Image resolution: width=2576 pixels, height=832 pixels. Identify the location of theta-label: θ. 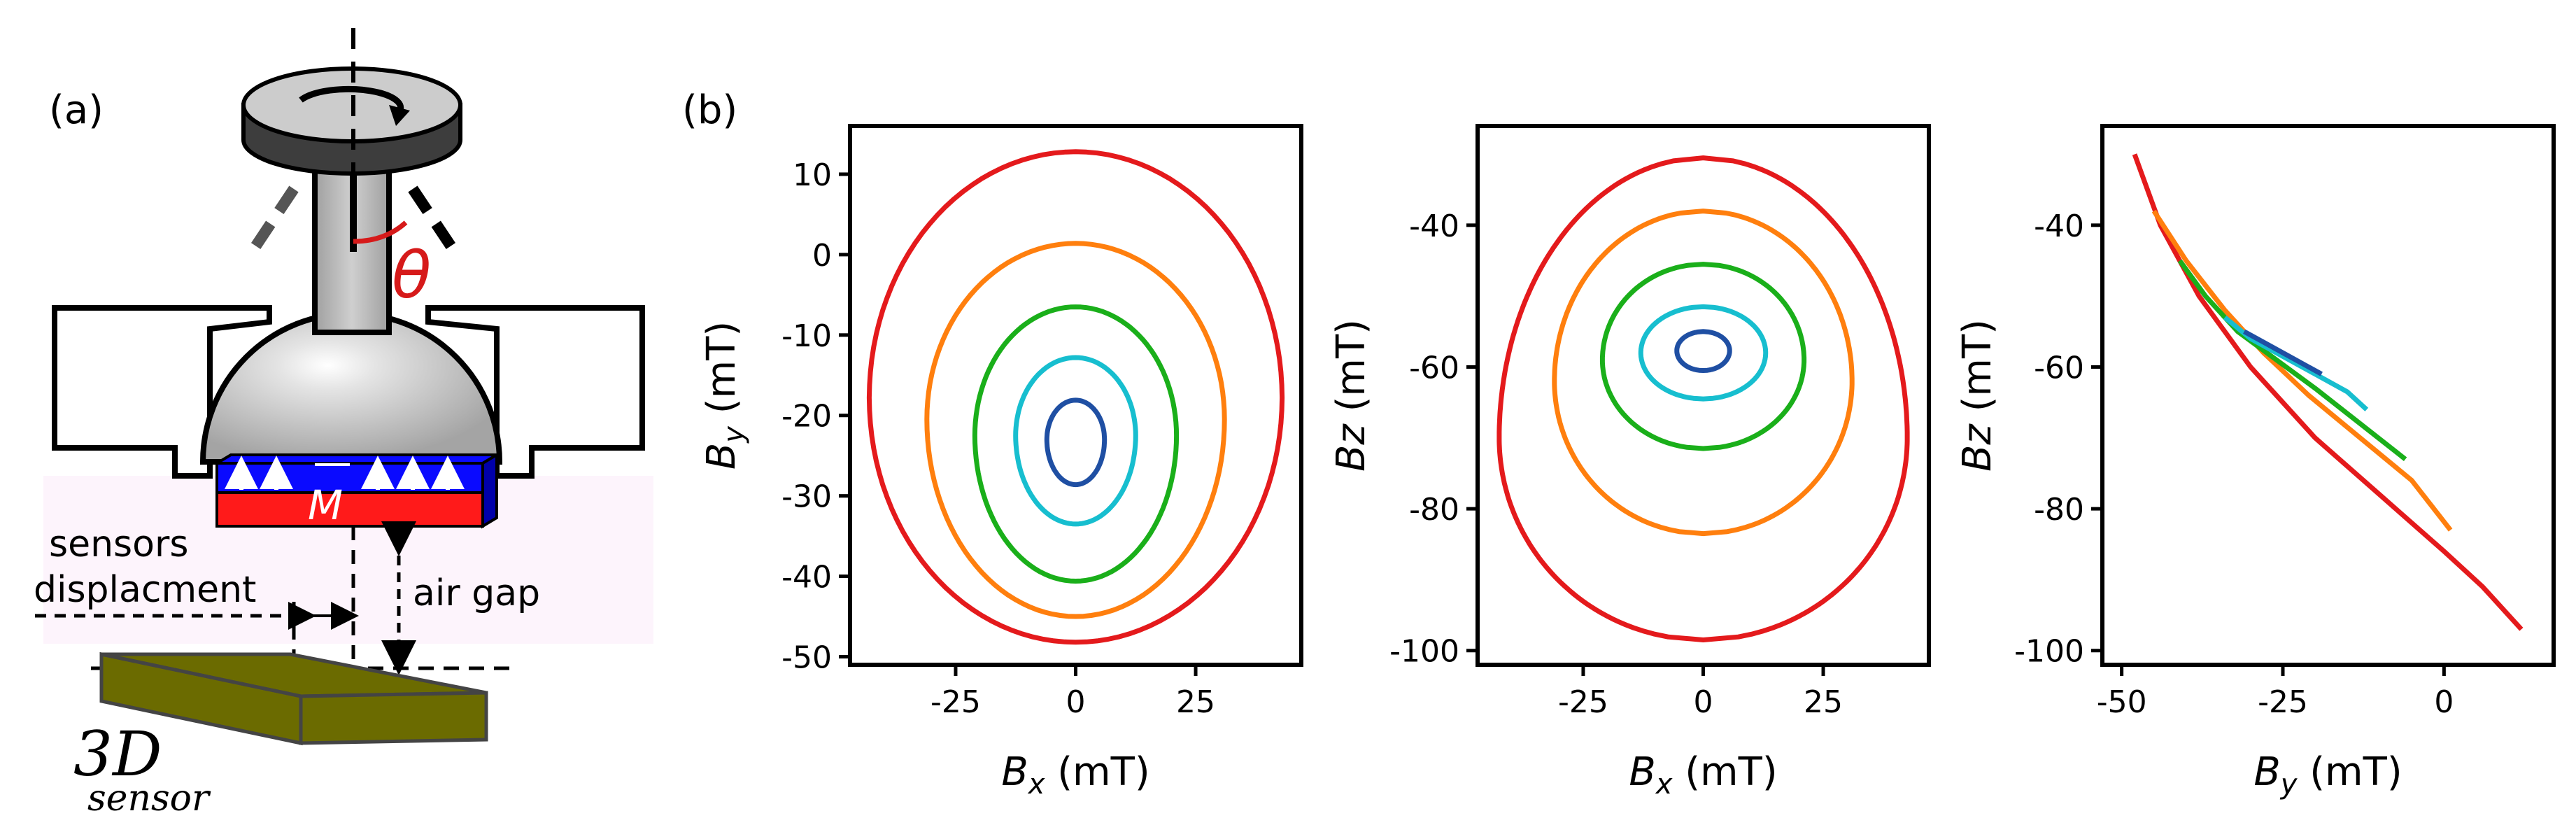
(411, 275).